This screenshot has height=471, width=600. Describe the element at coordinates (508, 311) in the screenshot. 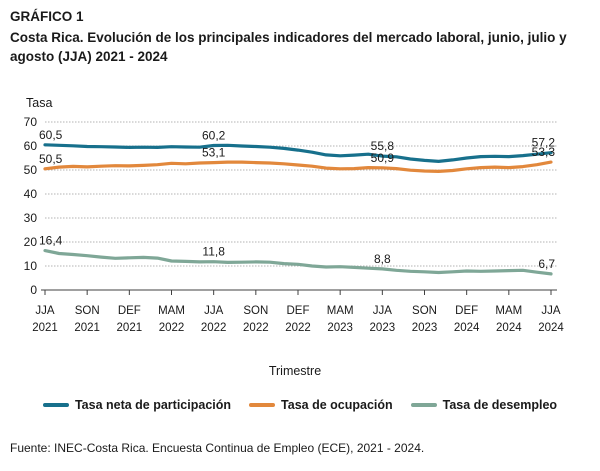

I see `x-tick-label-11-line1: MAM` at that location.